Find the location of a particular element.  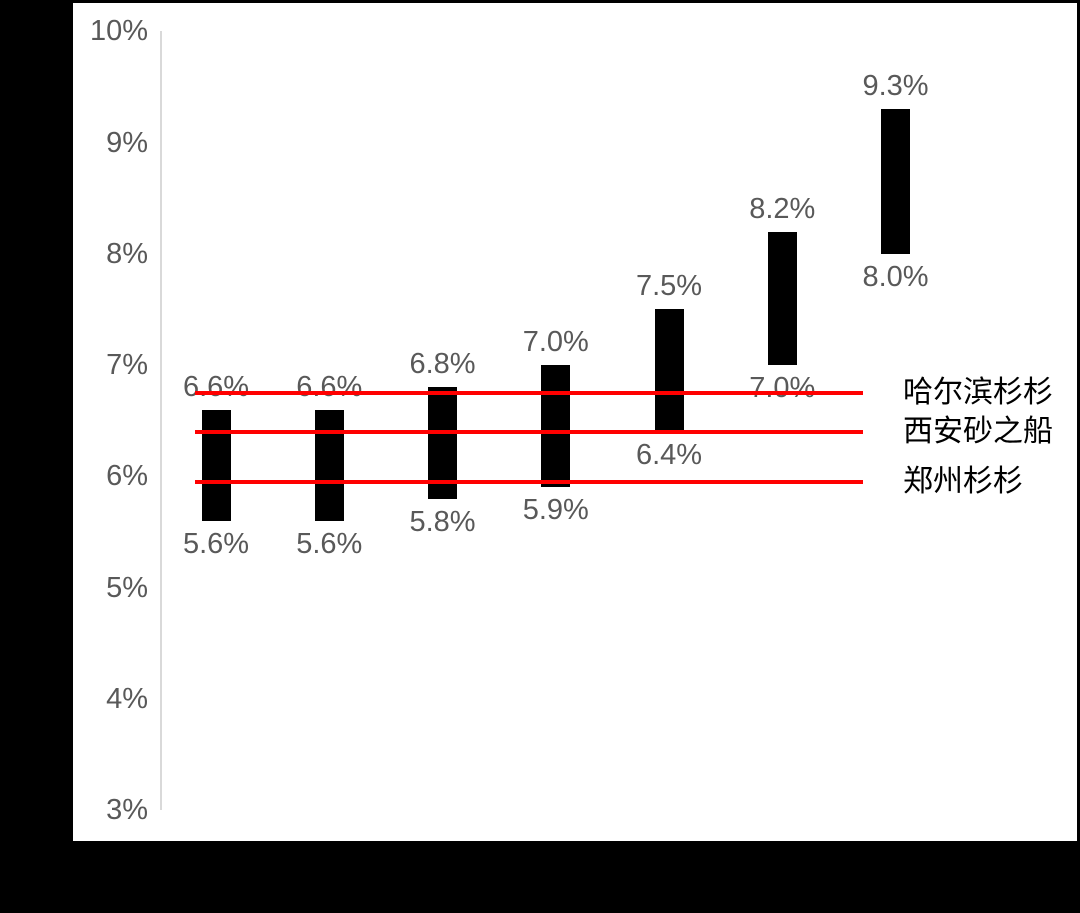

reference-line-label: 哈尔滨杉杉 is located at coordinates (978, 392).